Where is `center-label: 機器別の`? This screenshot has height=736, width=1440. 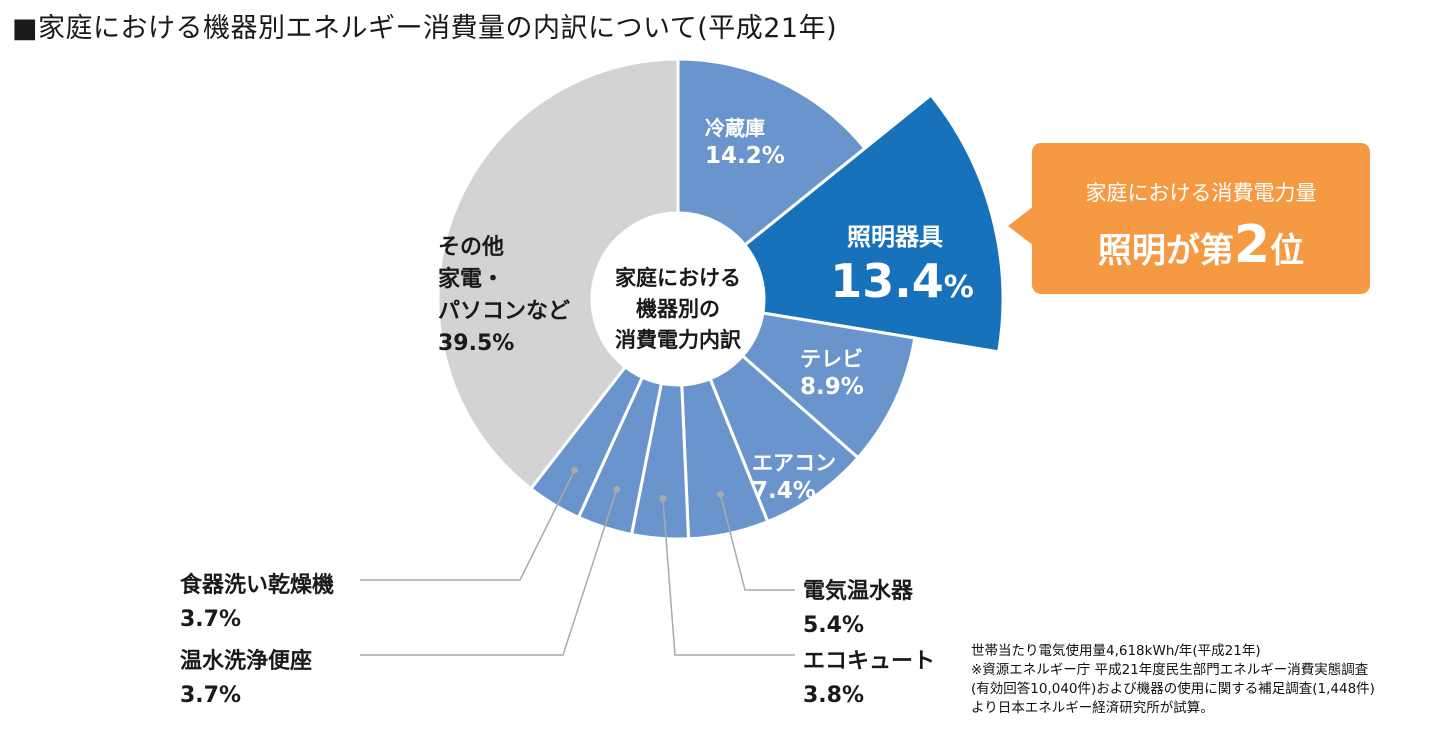
center-label: 機器別の is located at coordinates (678, 309).